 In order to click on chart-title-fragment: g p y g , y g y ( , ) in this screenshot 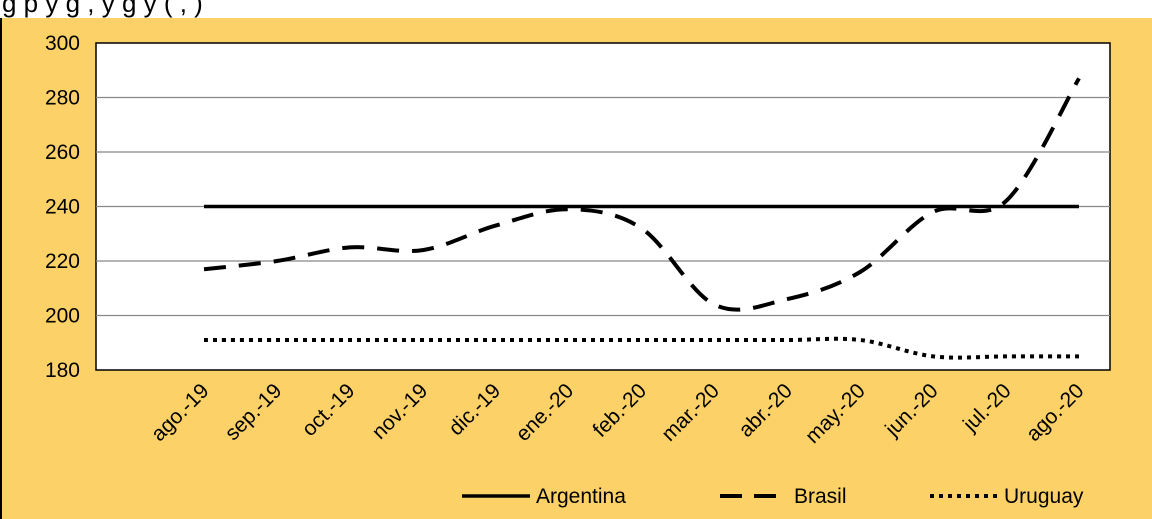, I will do `click(102, 9)`.